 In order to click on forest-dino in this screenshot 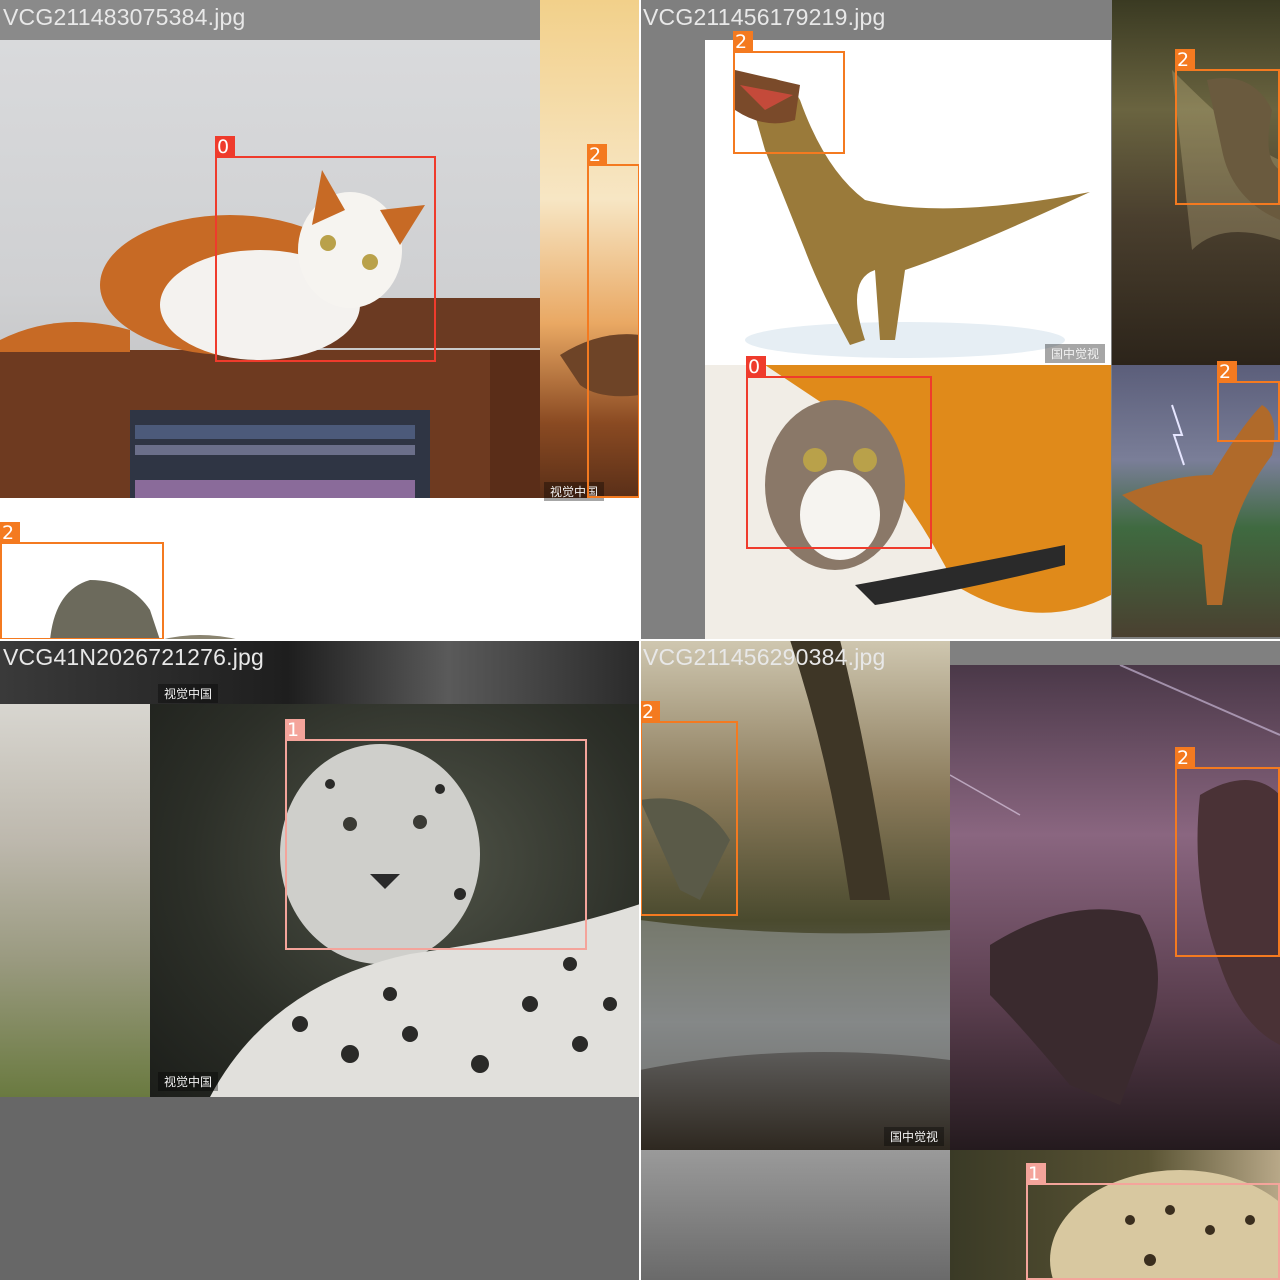, I will do `click(1226, 160)`.